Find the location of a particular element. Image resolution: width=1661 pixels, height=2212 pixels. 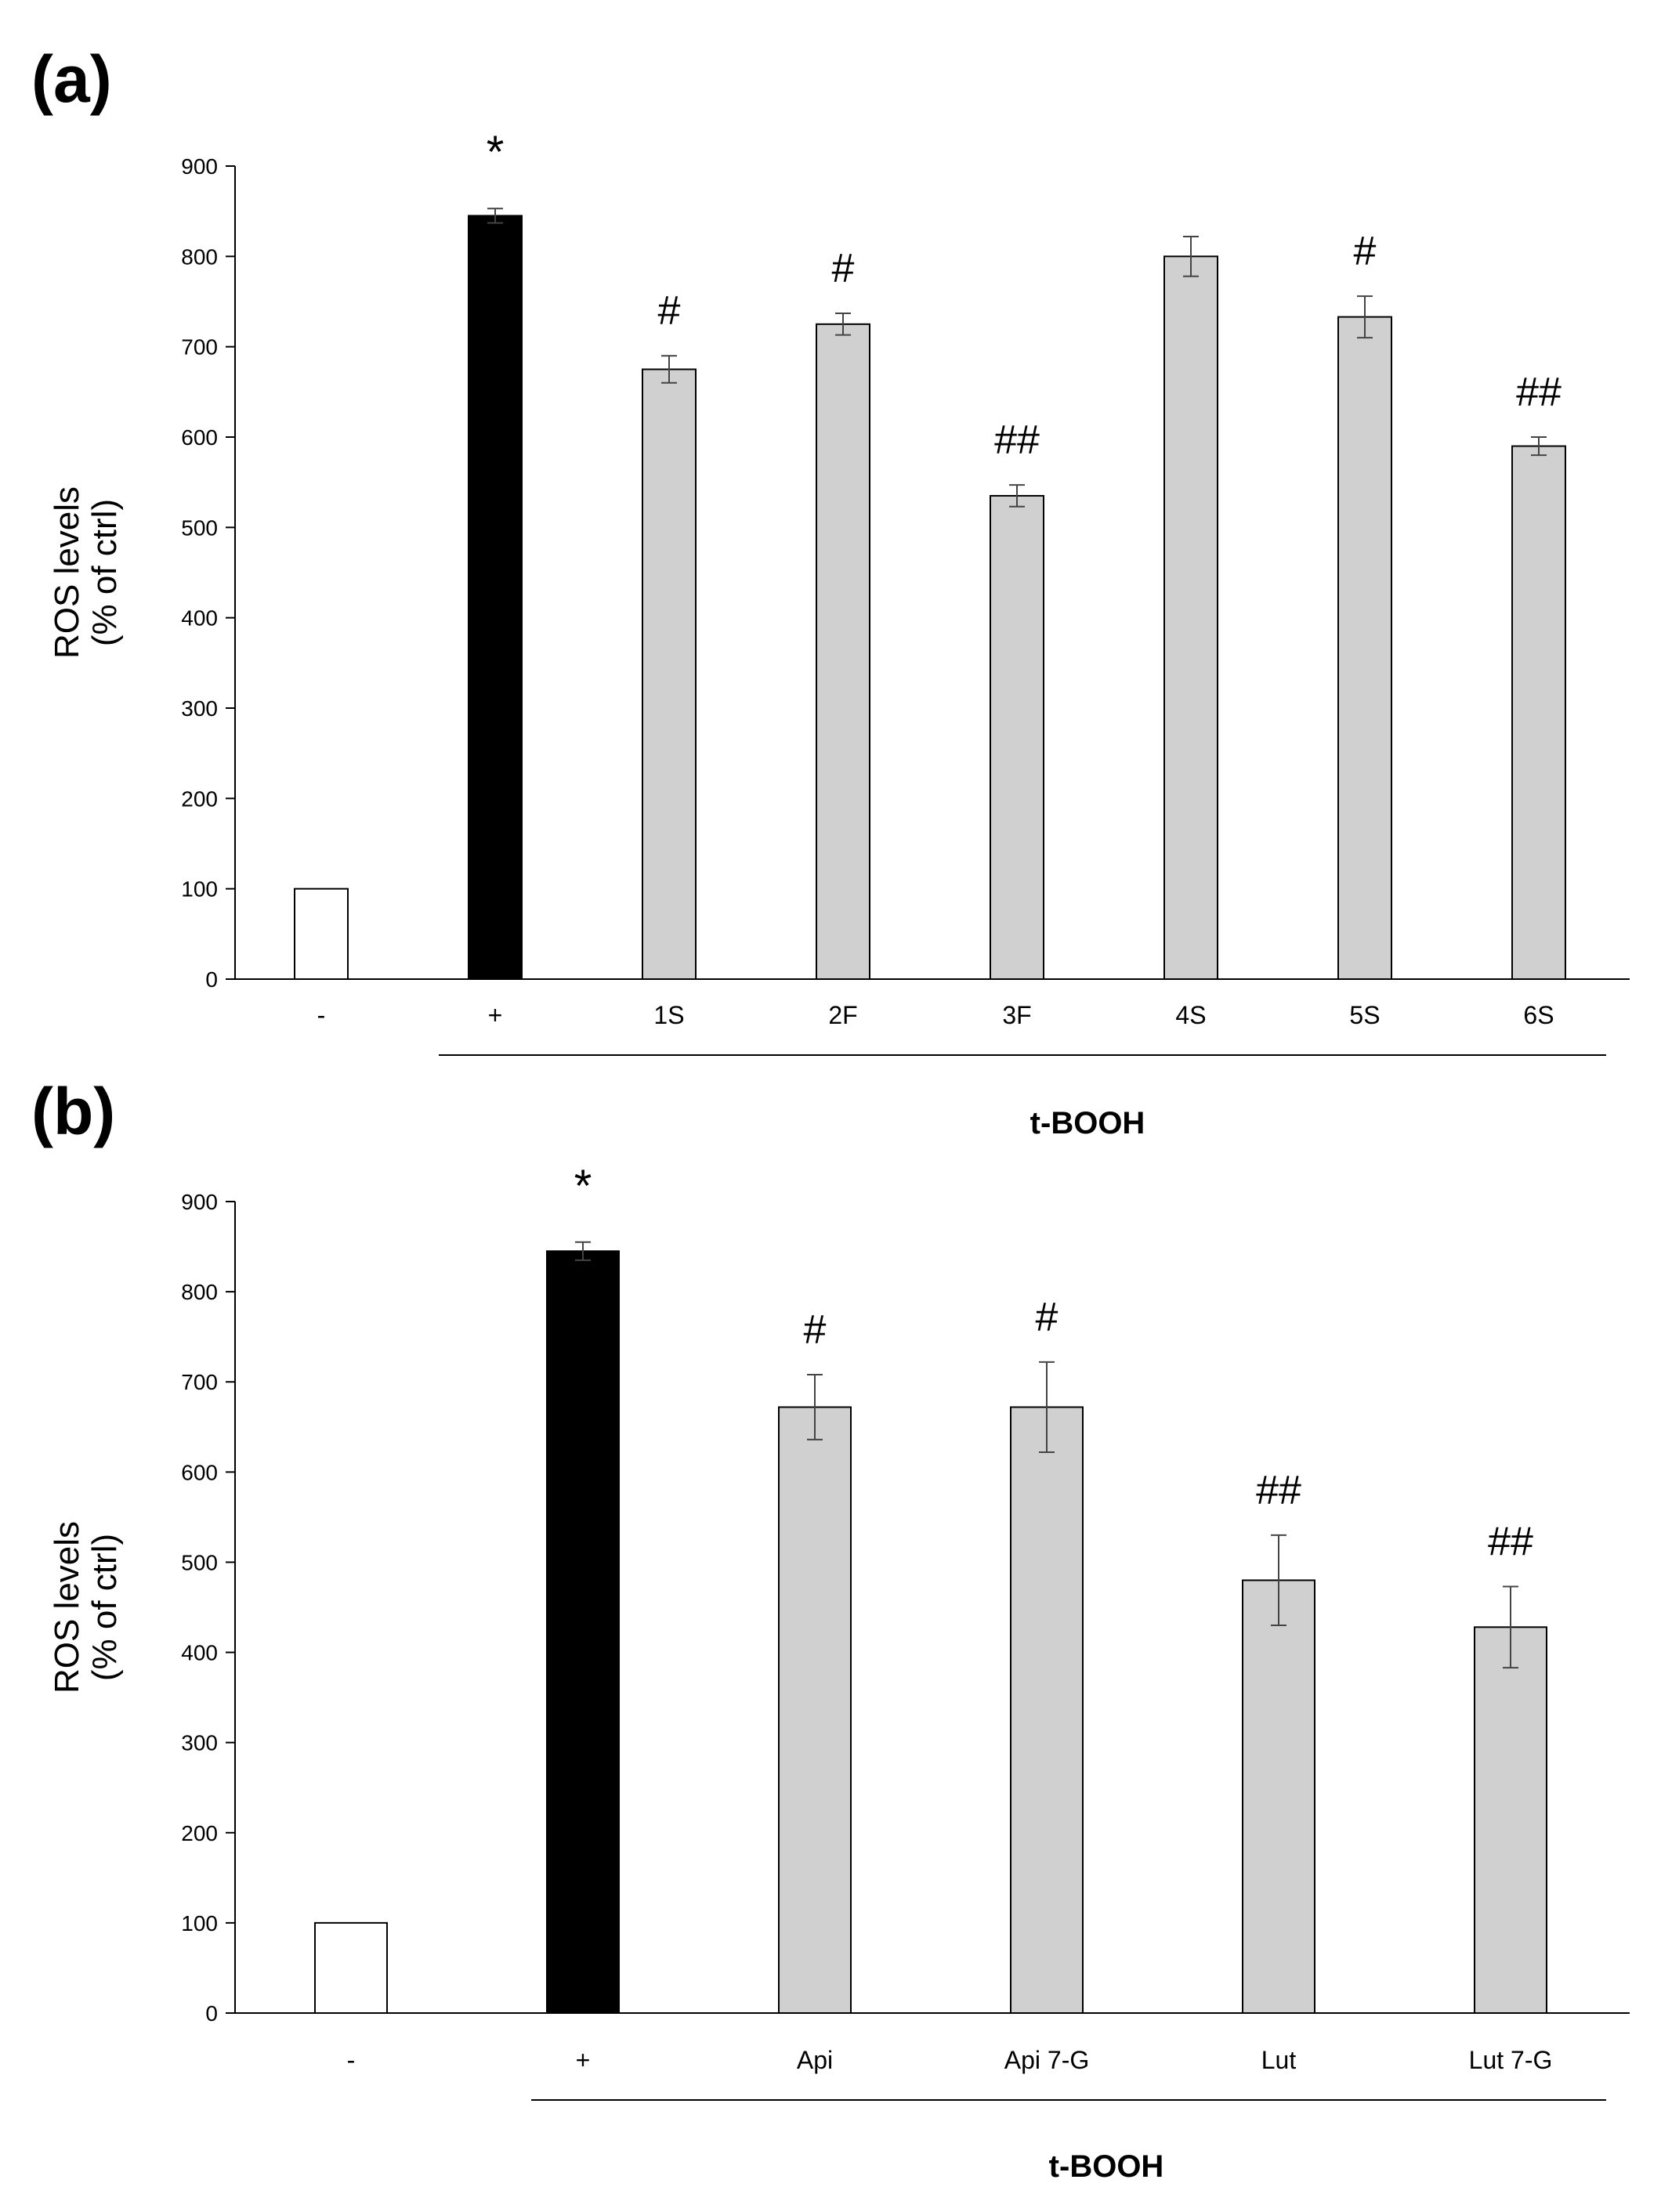

category-label: 4S is located at coordinates (1190, 1015).